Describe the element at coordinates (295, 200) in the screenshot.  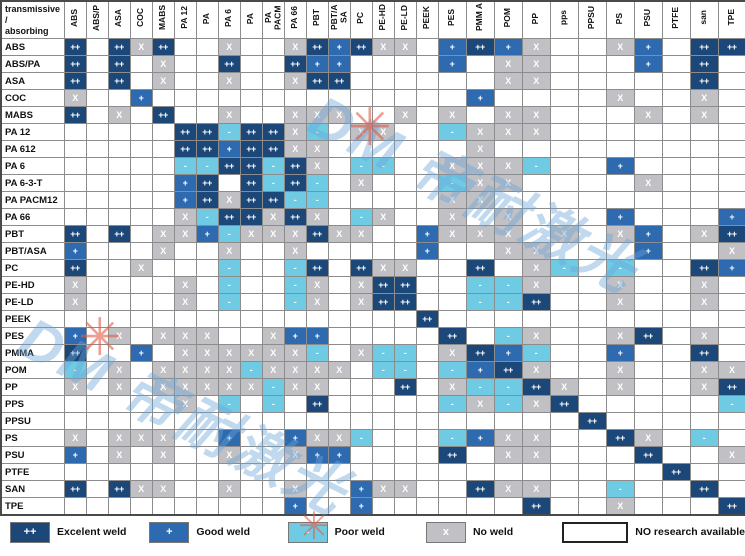
I see `cell-PAPACM12-PA66: -` at that location.